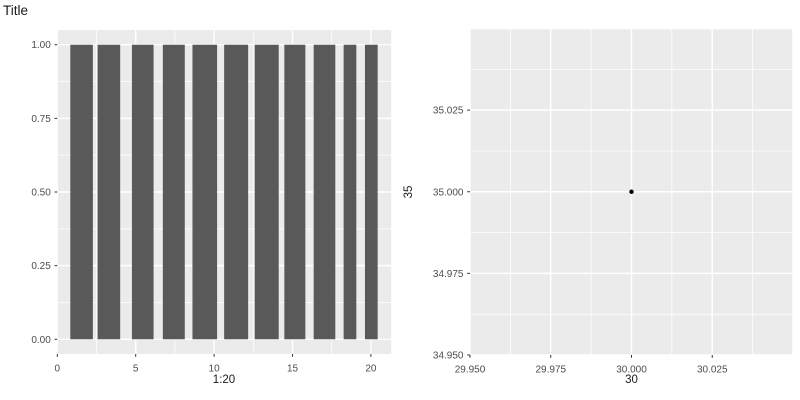 This screenshot has height=400, width=800. I want to click on y-tick-label: 0.00, so click(41, 340).